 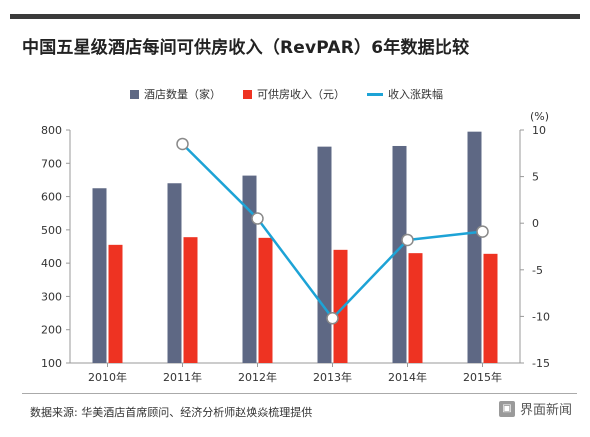 I want to click on chart-title: 中国五星级酒店每间可供房收入（RevPAR）6年数据比较, so click(x=246, y=48).